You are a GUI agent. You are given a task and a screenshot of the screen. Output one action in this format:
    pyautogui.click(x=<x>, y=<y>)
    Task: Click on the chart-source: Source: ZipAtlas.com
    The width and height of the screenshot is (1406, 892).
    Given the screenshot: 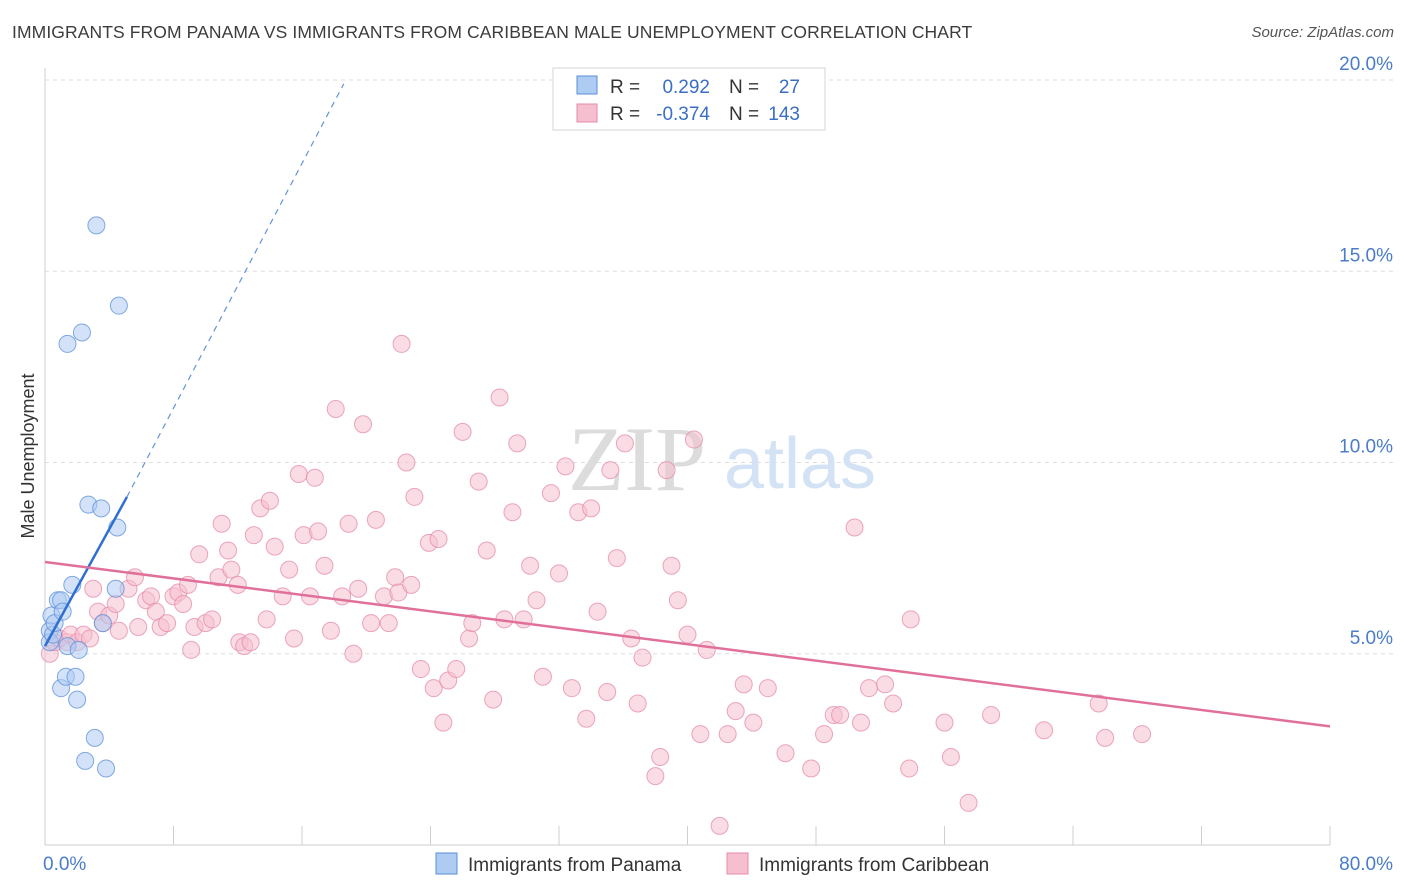 What is the action you would take?
    pyautogui.click(x=1322, y=32)
    